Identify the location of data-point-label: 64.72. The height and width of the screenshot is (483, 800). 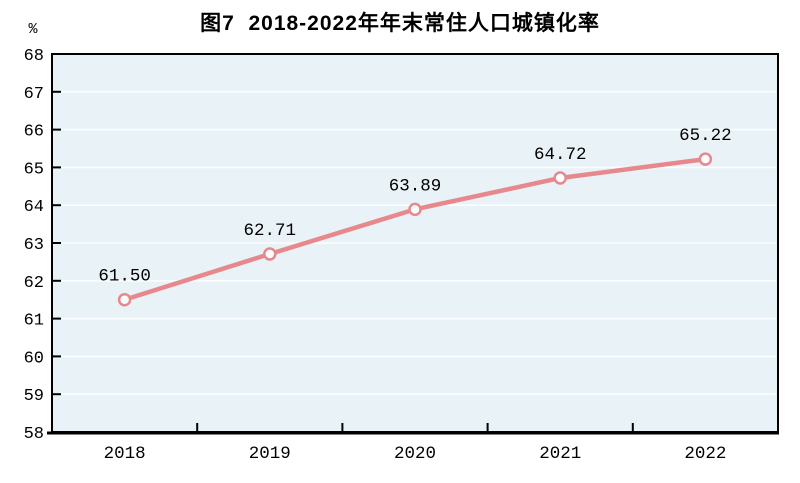
(560, 155).